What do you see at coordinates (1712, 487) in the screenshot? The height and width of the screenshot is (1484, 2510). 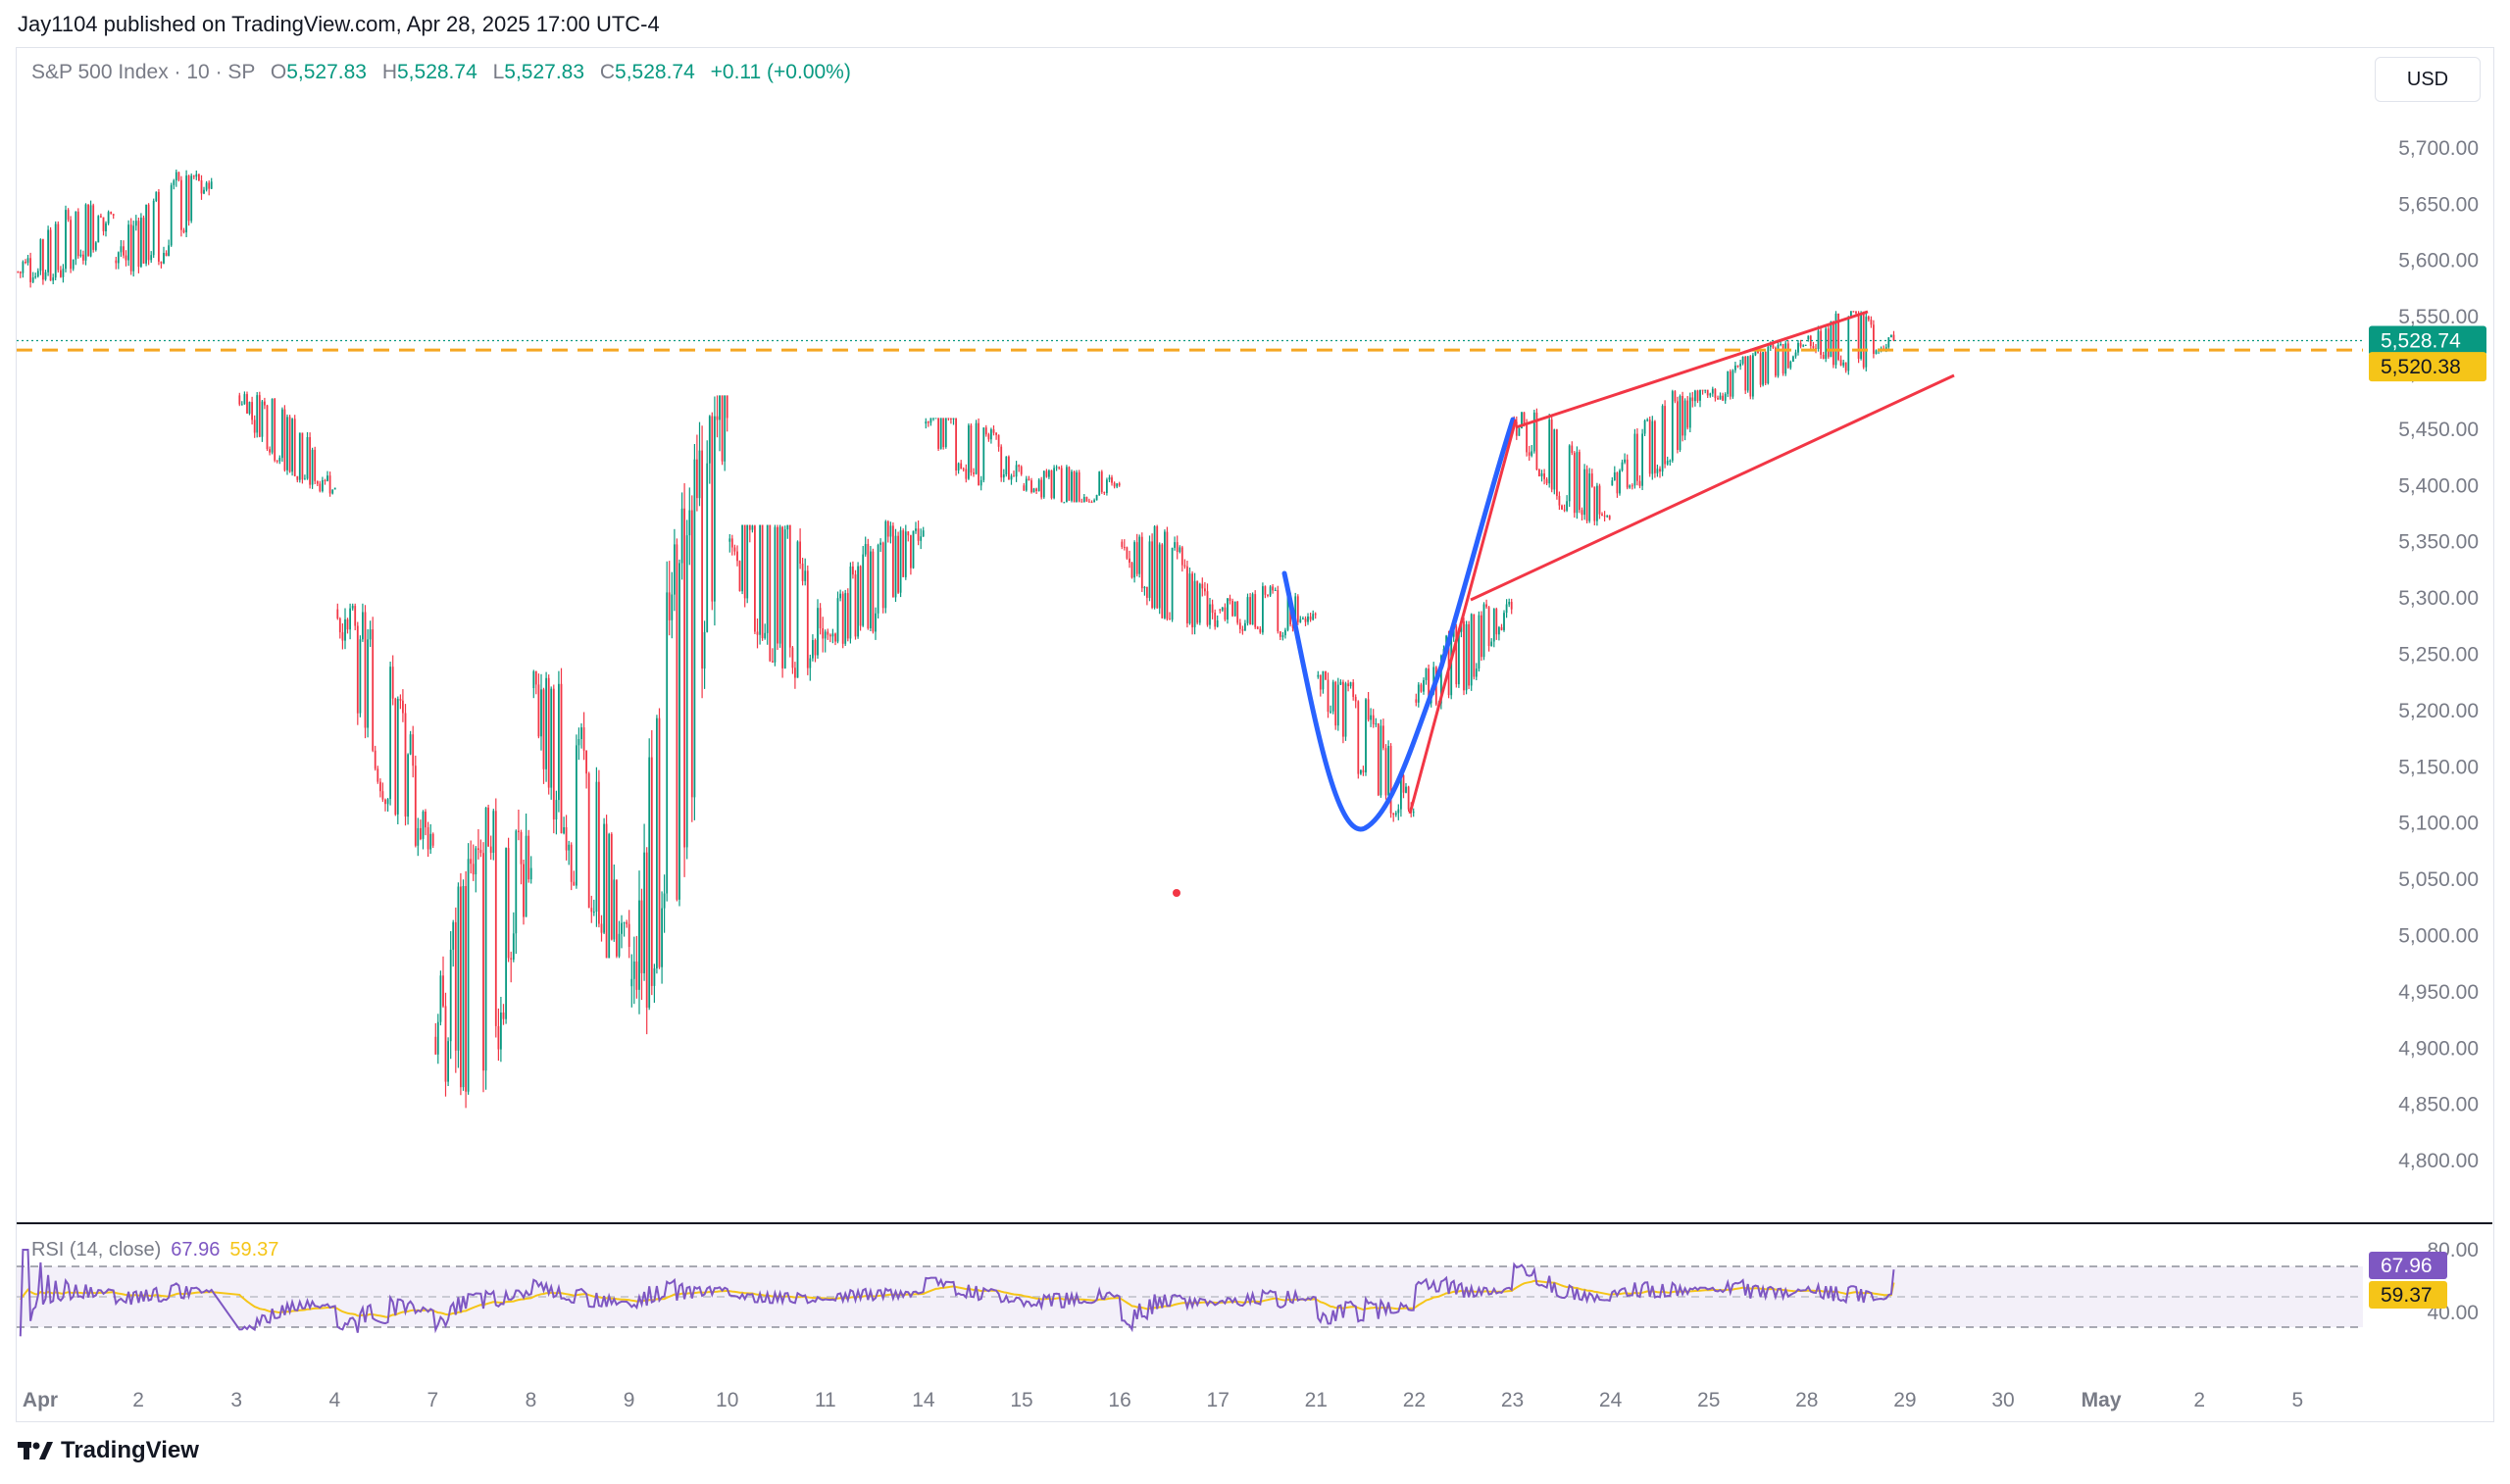 I see `wedge-lower-trendline` at bounding box center [1712, 487].